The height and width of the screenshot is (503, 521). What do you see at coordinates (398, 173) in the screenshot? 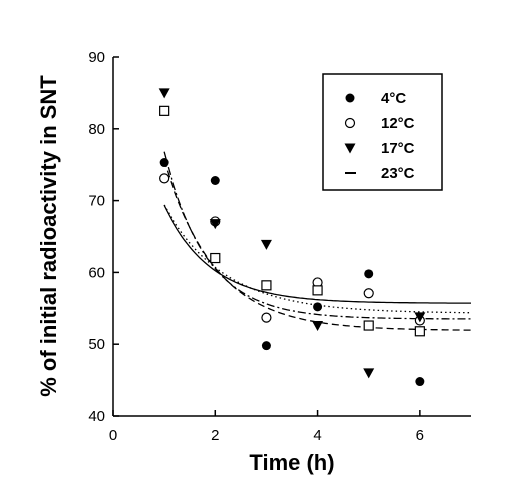
I see `legend-label: 23°C` at bounding box center [398, 173].